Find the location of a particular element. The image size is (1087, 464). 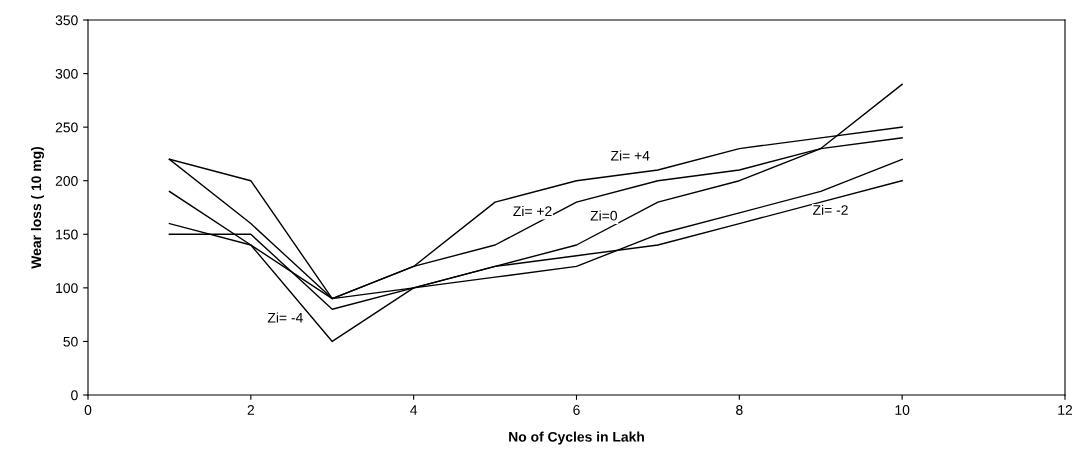

series-label: Zi= -2 is located at coordinates (830, 209).